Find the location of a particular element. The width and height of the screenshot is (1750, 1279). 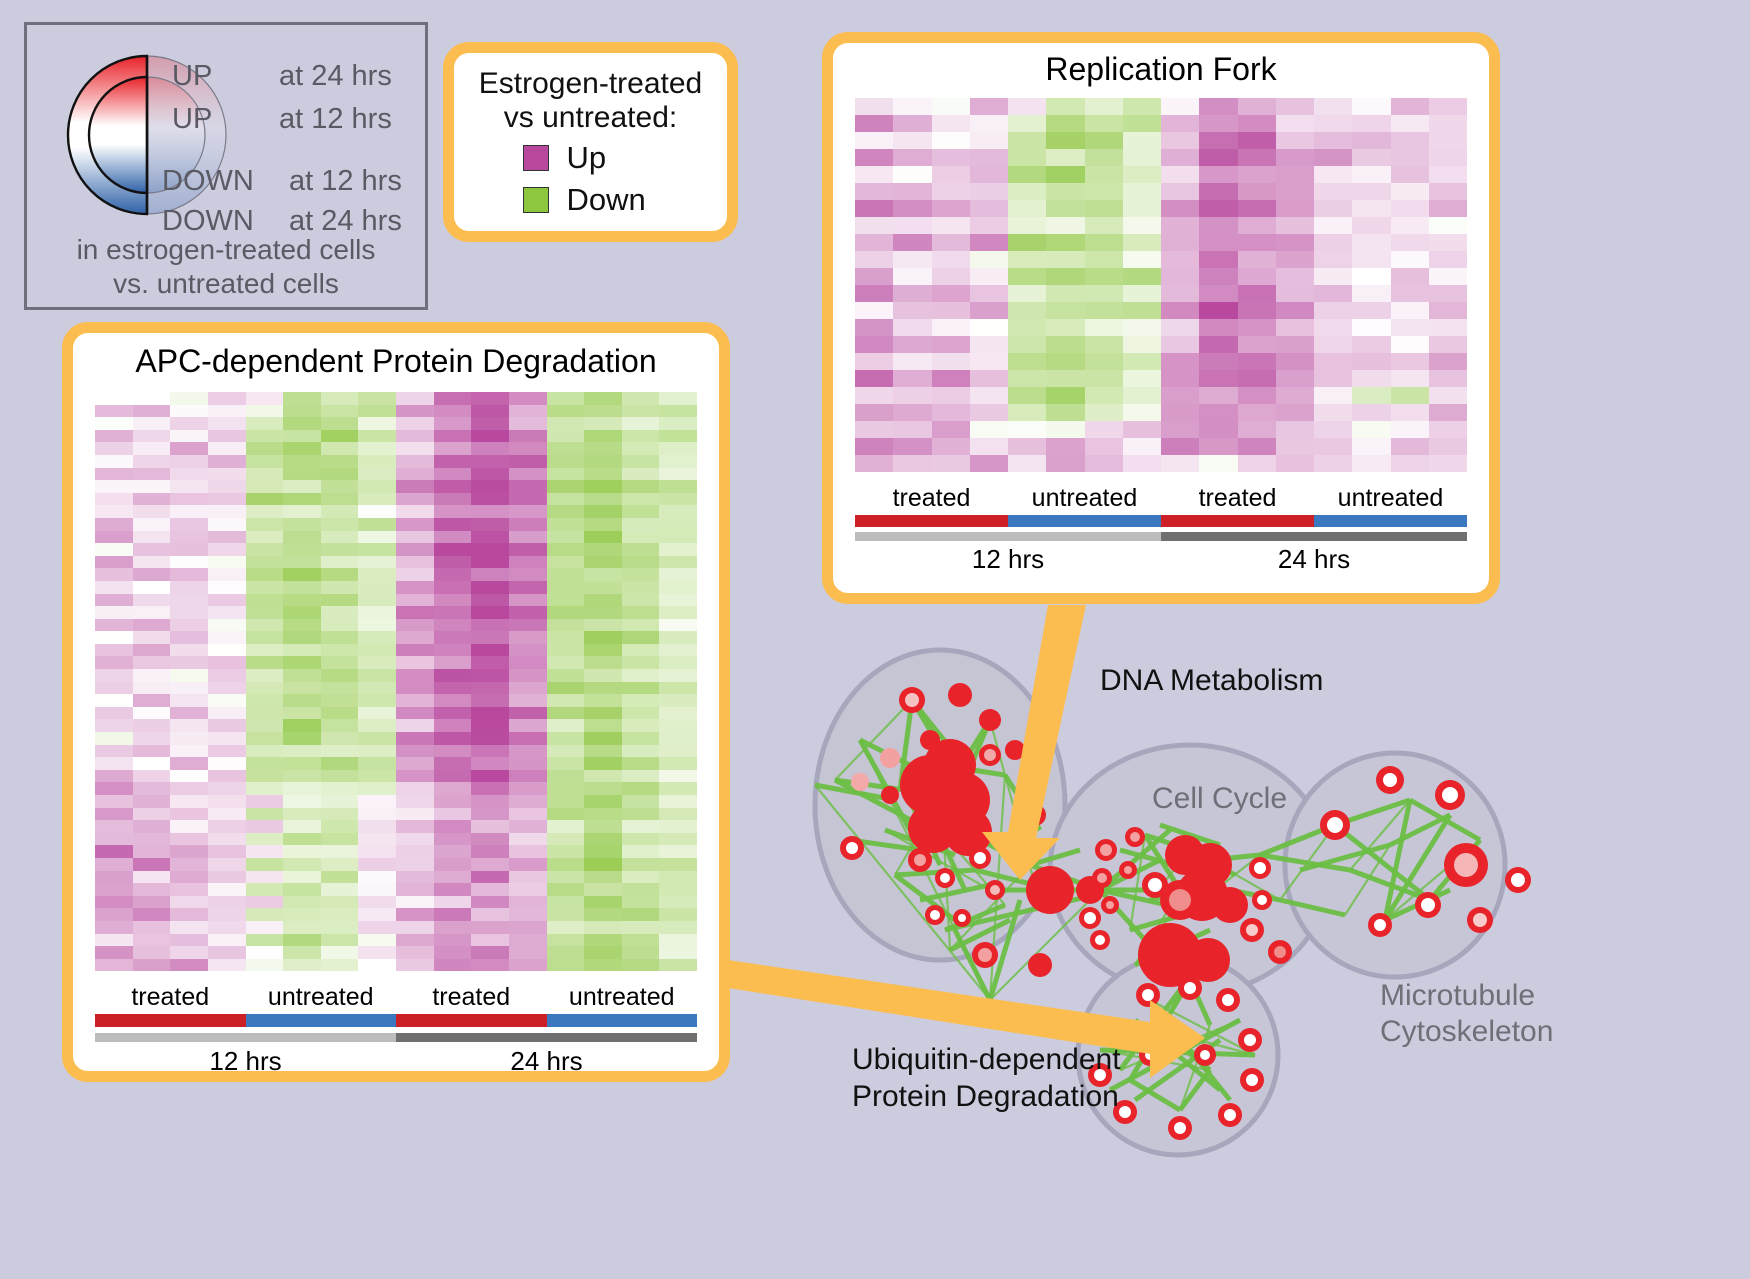

legend-text-up-24: at 24 hrs is located at coordinates (335, 76).